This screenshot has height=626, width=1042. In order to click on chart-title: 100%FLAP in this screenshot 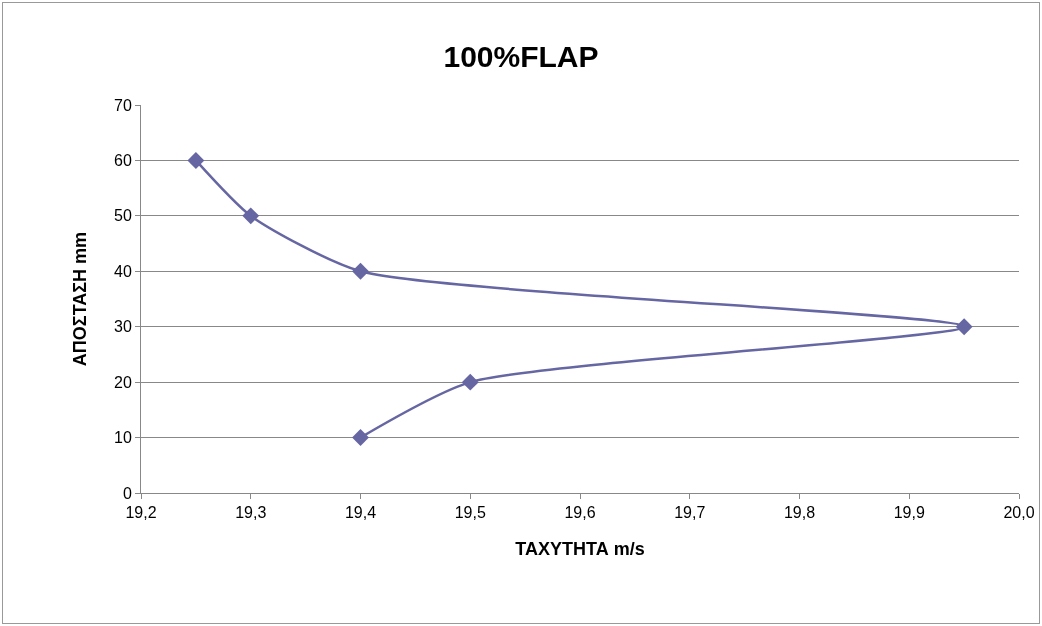, I will do `click(521, 57)`.